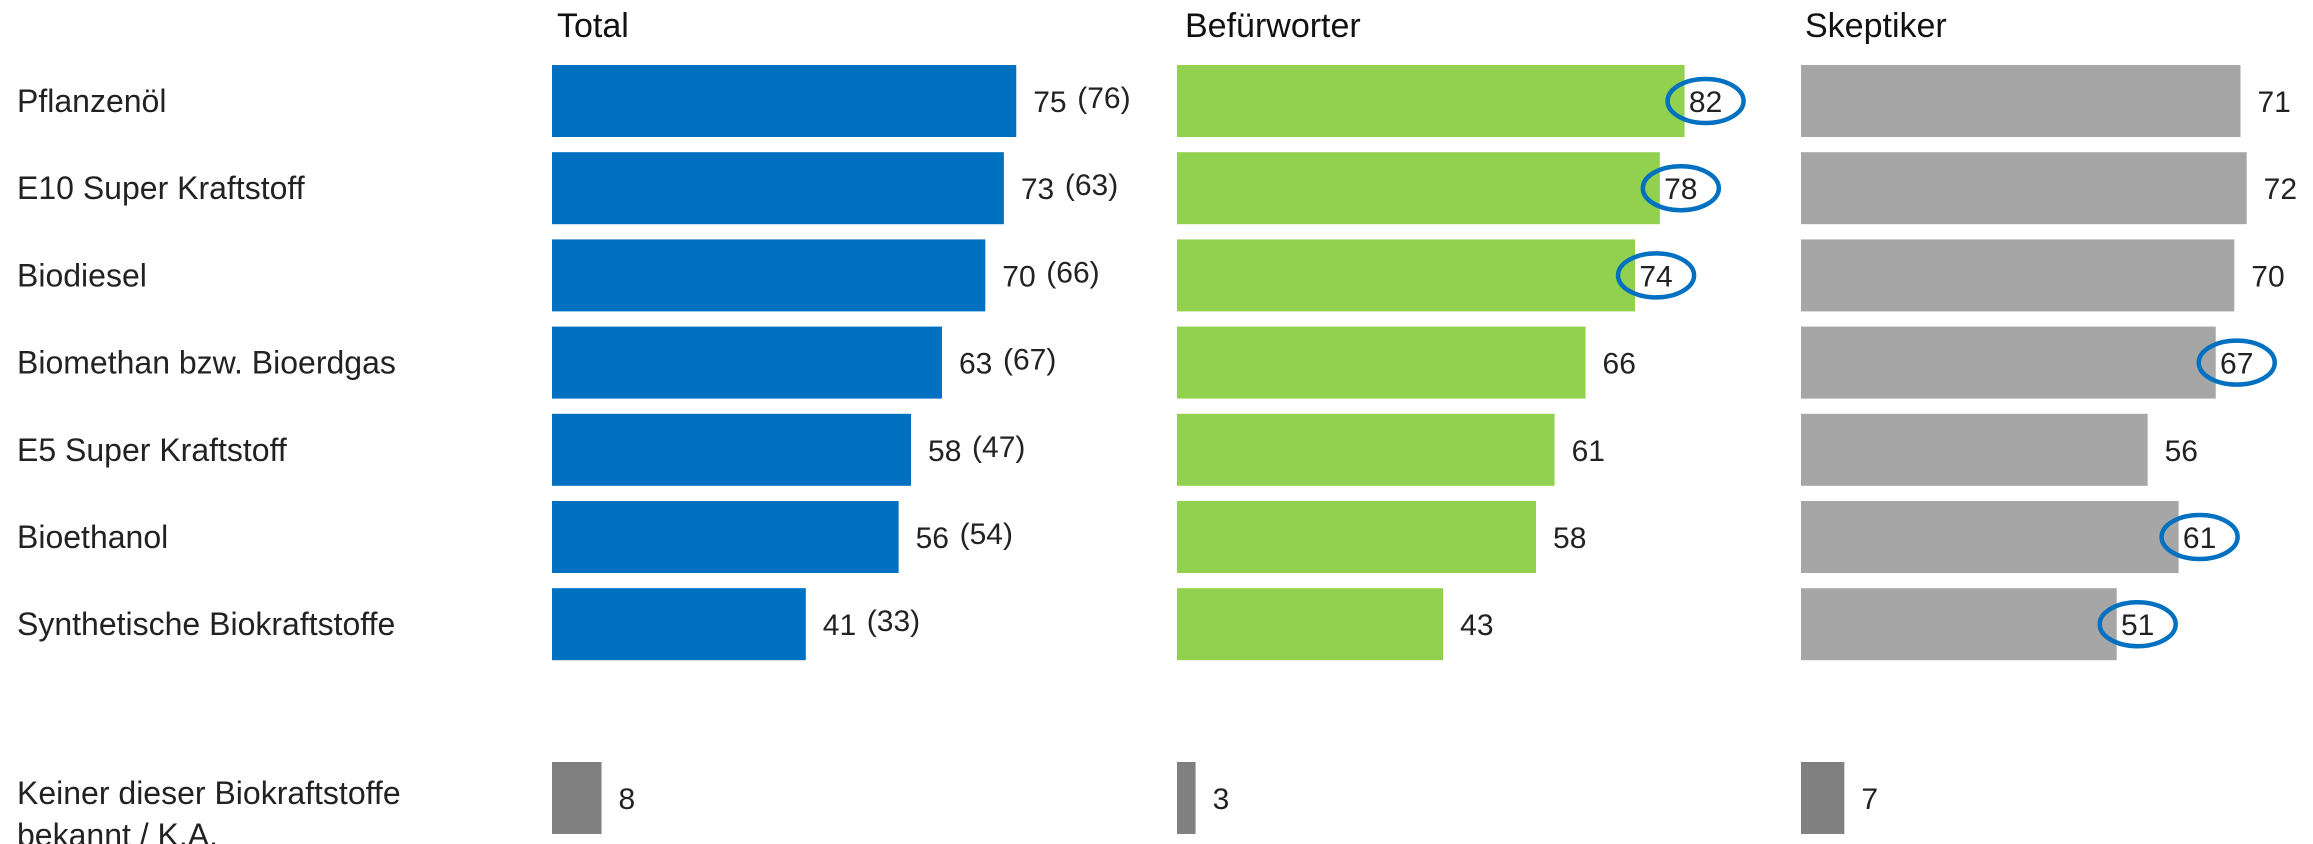 The height and width of the screenshot is (844, 2313). What do you see at coordinates (1221, 799) in the screenshot?
I see `data-label-none: 3` at bounding box center [1221, 799].